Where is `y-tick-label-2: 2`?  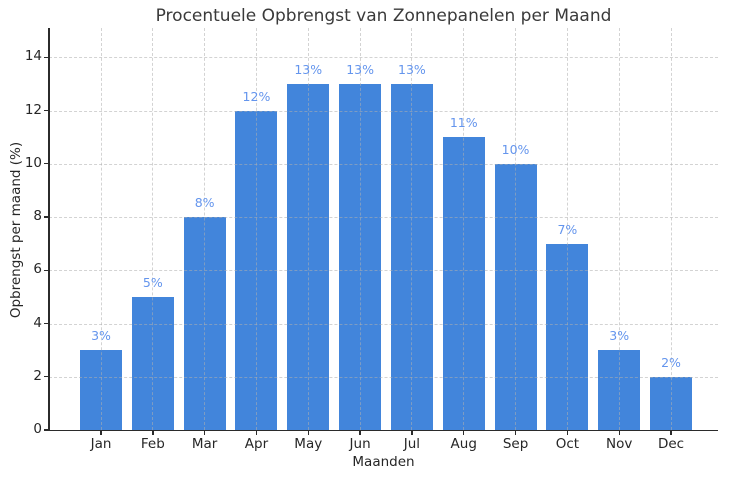 y-tick-label-2: 2 is located at coordinates (37, 375).